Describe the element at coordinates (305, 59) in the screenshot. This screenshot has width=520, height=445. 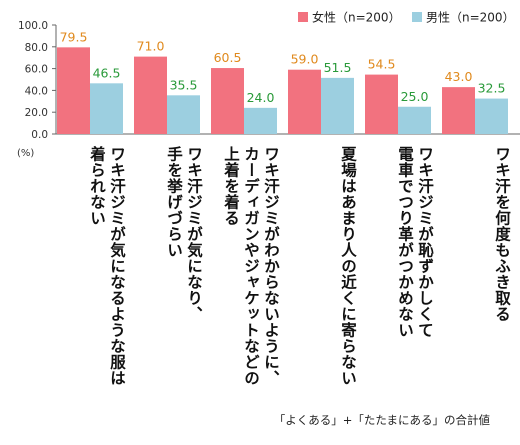
I see `data-label: 59.0` at that location.